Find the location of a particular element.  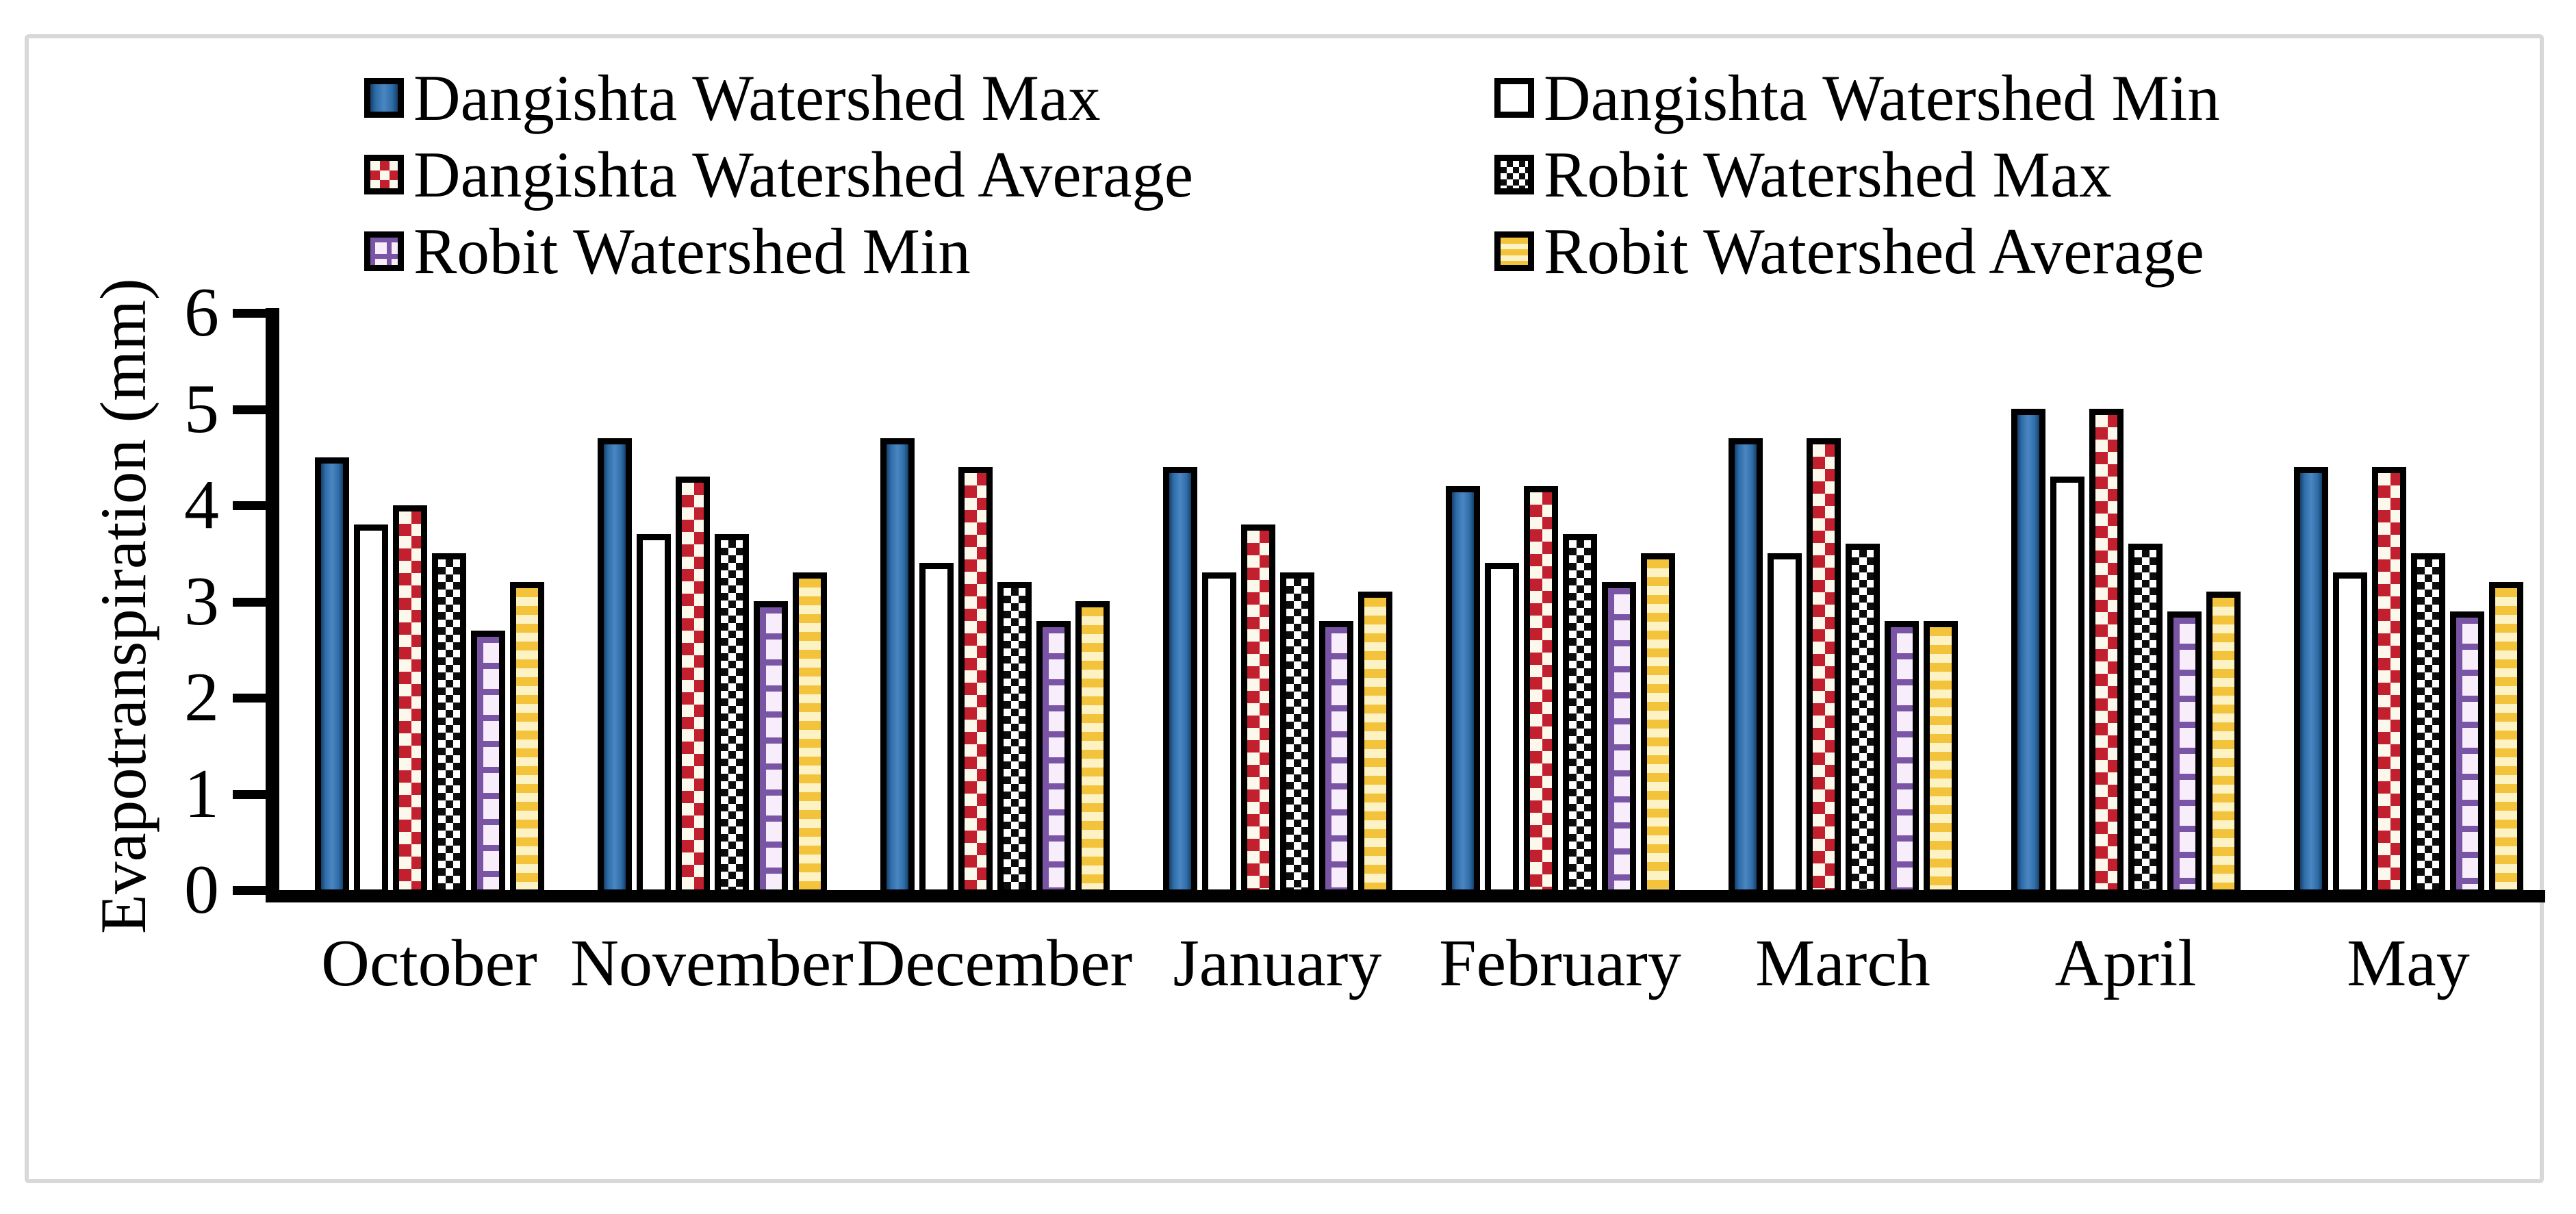

legend-item-robit-max: Robit Watershed Max is located at coordinates (1803, 174).